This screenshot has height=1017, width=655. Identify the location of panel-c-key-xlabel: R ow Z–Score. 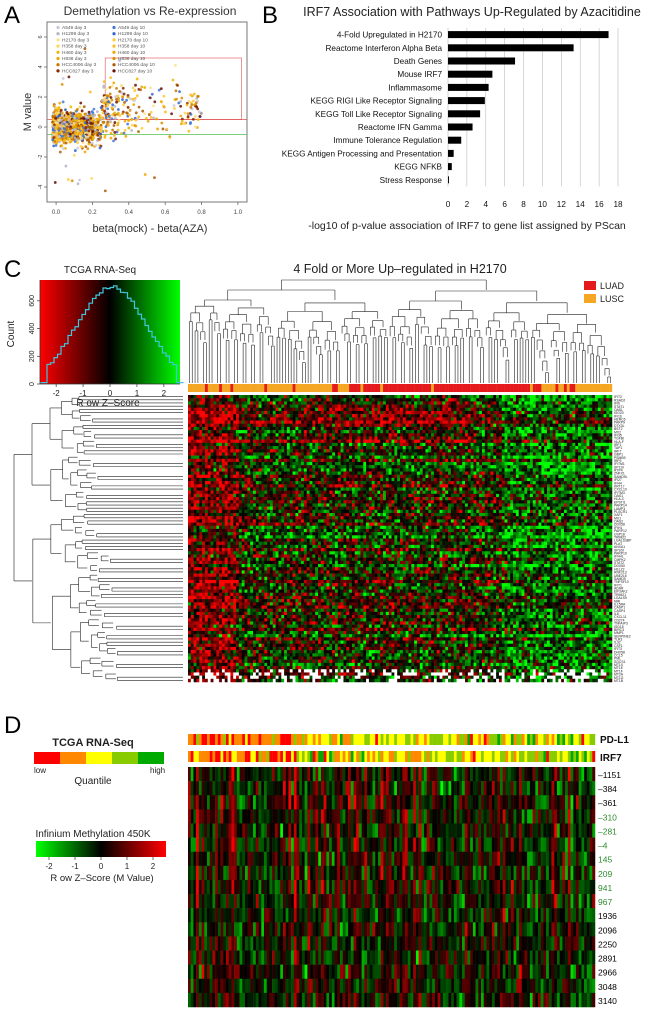
(108, 403).